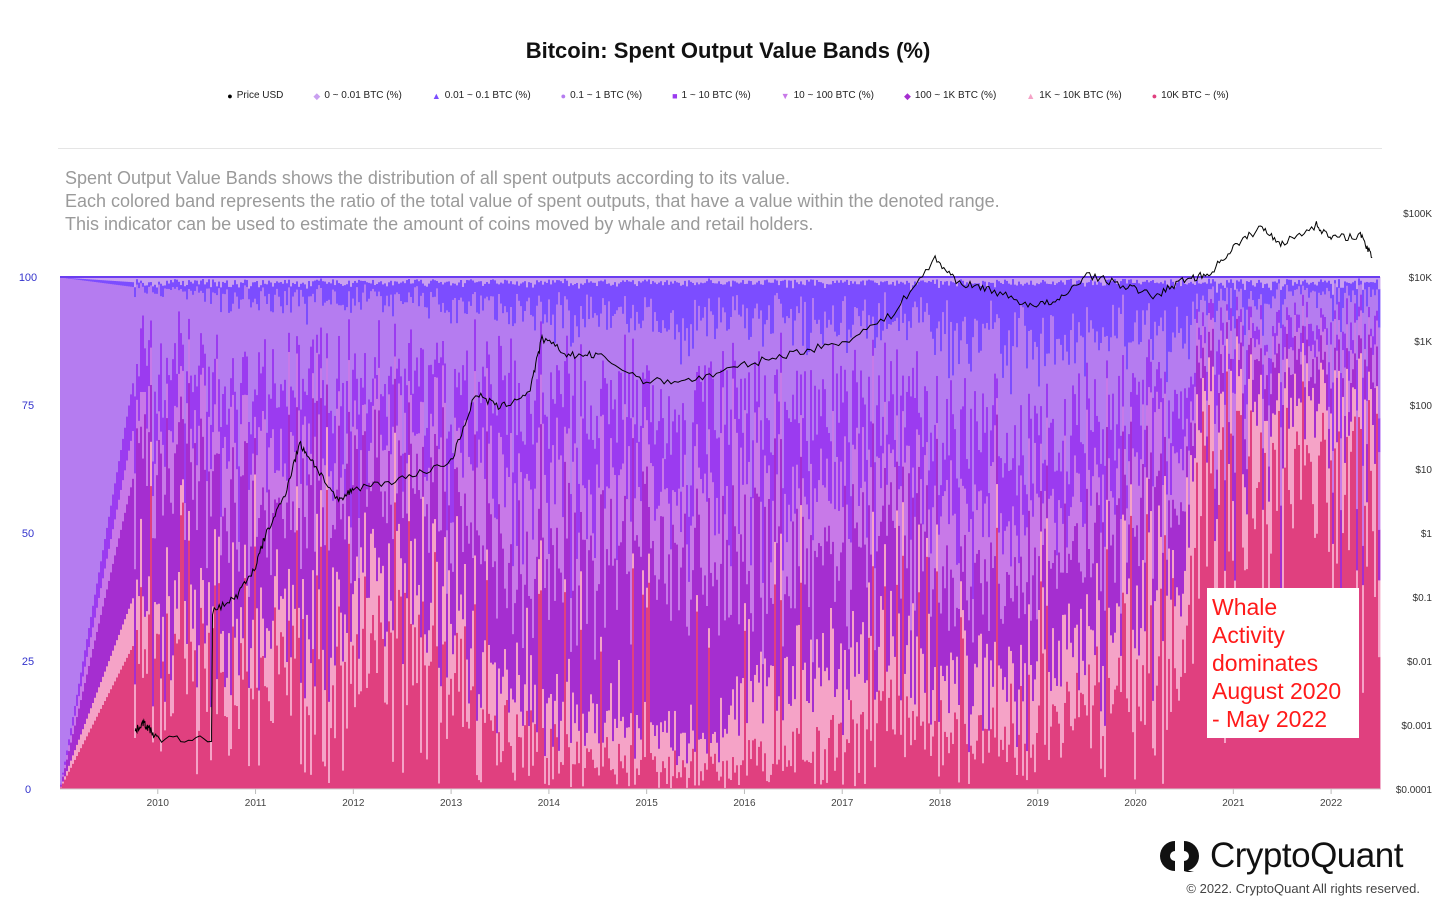 This screenshot has width=1456, height=917. What do you see at coordinates (481, 95) in the screenshot?
I see `legend-item: ▲ 0.01 ~ 0.1 BTC (%)` at bounding box center [481, 95].